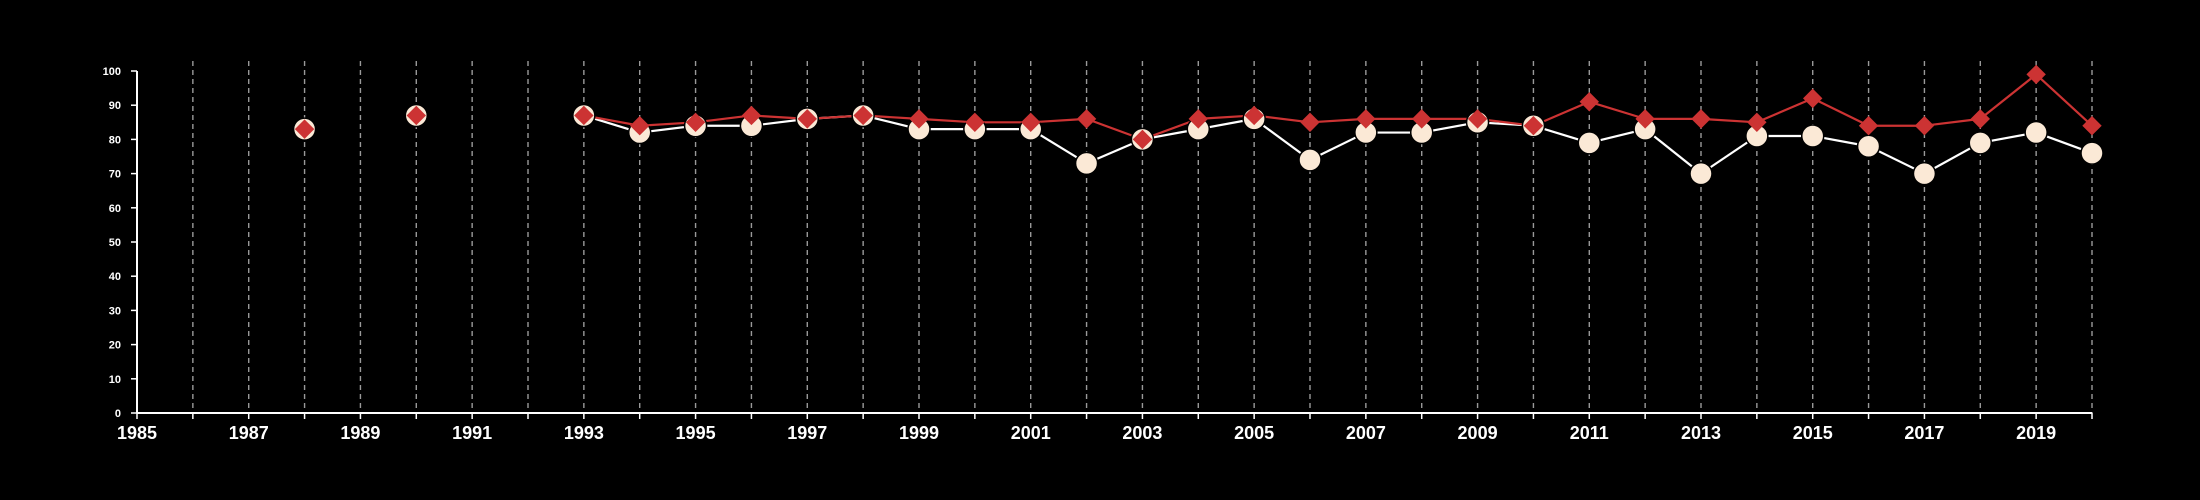  What do you see at coordinates (137, 433) in the screenshot?
I see `x-tick-label: 1985` at bounding box center [137, 433].